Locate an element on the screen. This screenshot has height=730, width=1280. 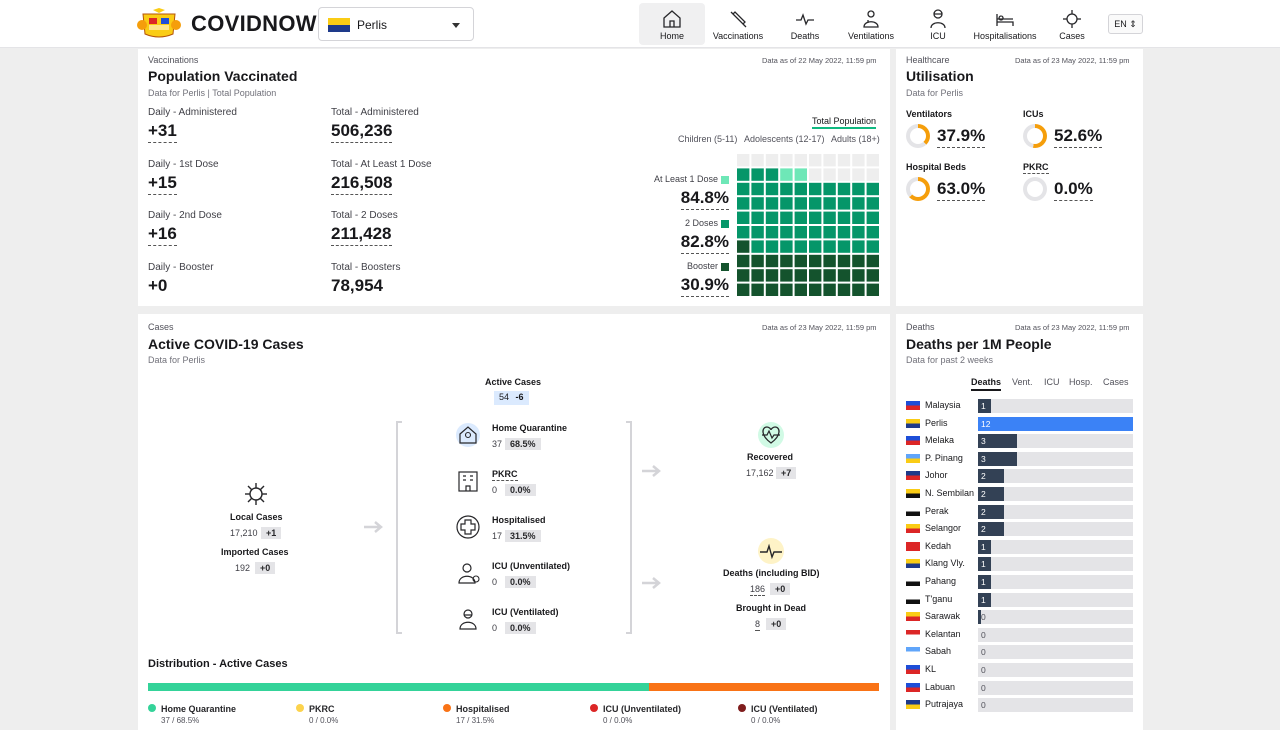
deaths-row: Pahang 1 is located at coordinates (1020, 582).